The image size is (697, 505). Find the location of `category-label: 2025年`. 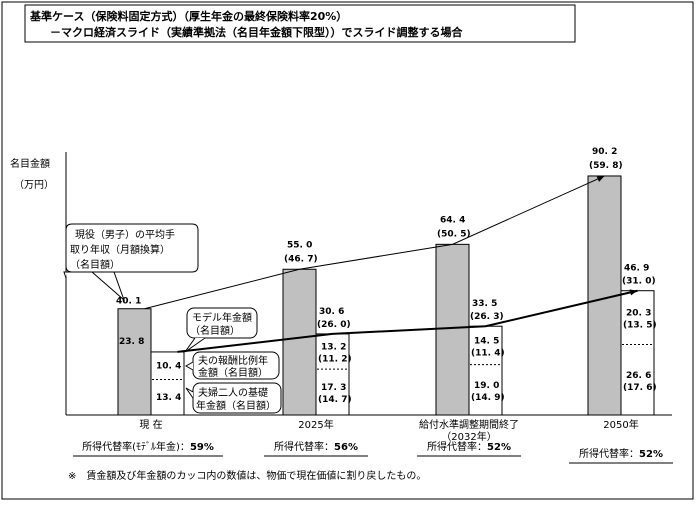

category-label: 2025年 is located at coordinates (315, 424).